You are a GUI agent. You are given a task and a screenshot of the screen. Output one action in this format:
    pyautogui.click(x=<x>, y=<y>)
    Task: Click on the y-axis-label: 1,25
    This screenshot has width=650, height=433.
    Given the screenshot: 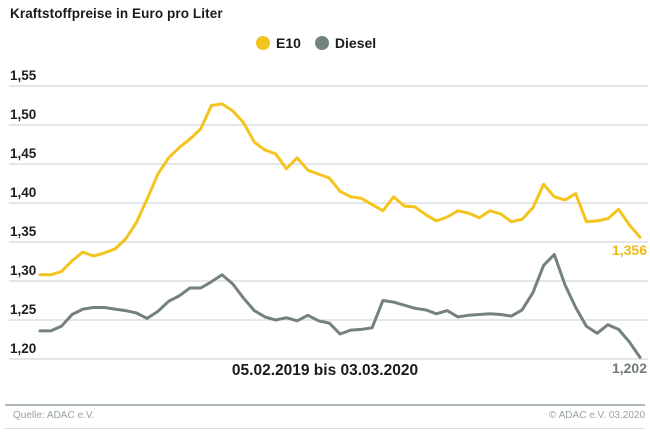 What is the action you would take?
    pyautogui.click(x=23, y=309)
    